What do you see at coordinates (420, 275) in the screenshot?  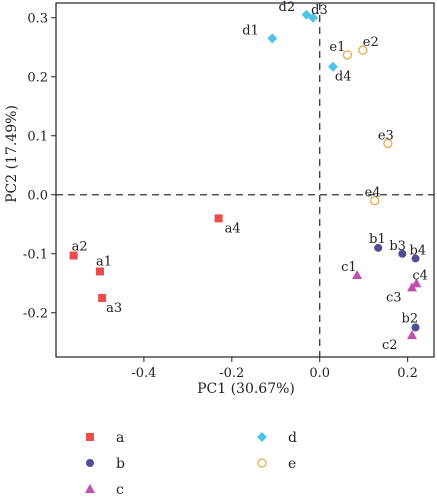 I see `point-label-c4: c4` at bounding box center [420, 275].